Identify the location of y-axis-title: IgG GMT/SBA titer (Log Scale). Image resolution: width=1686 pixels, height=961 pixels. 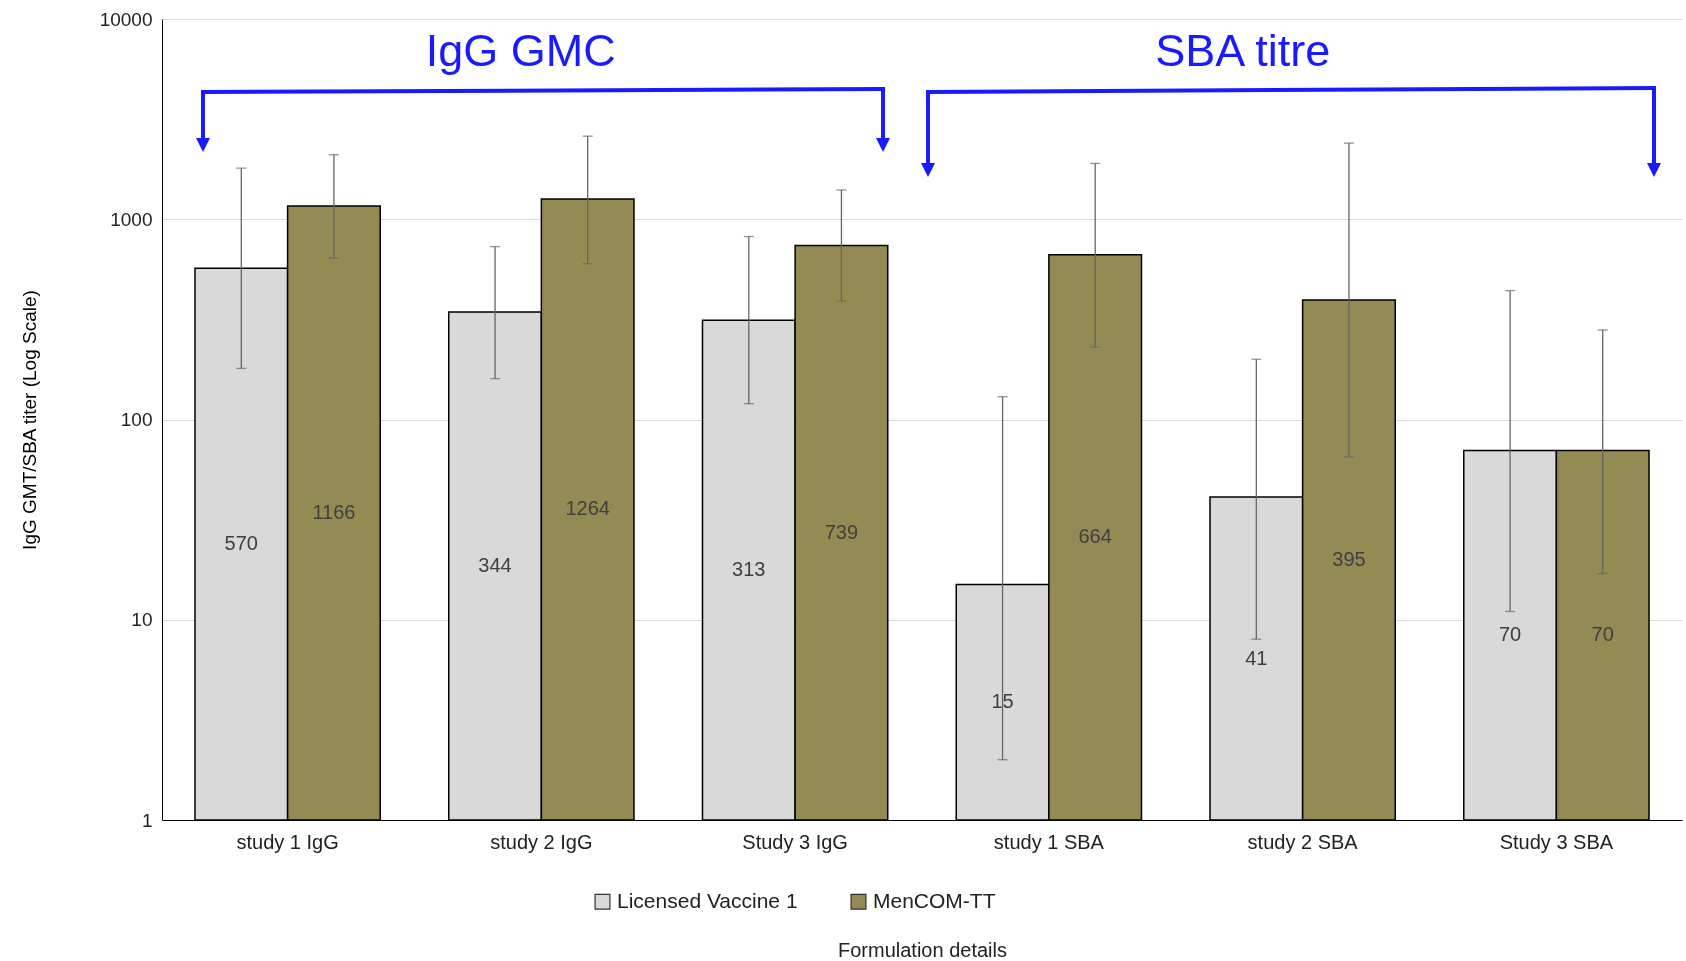
(29, 420).